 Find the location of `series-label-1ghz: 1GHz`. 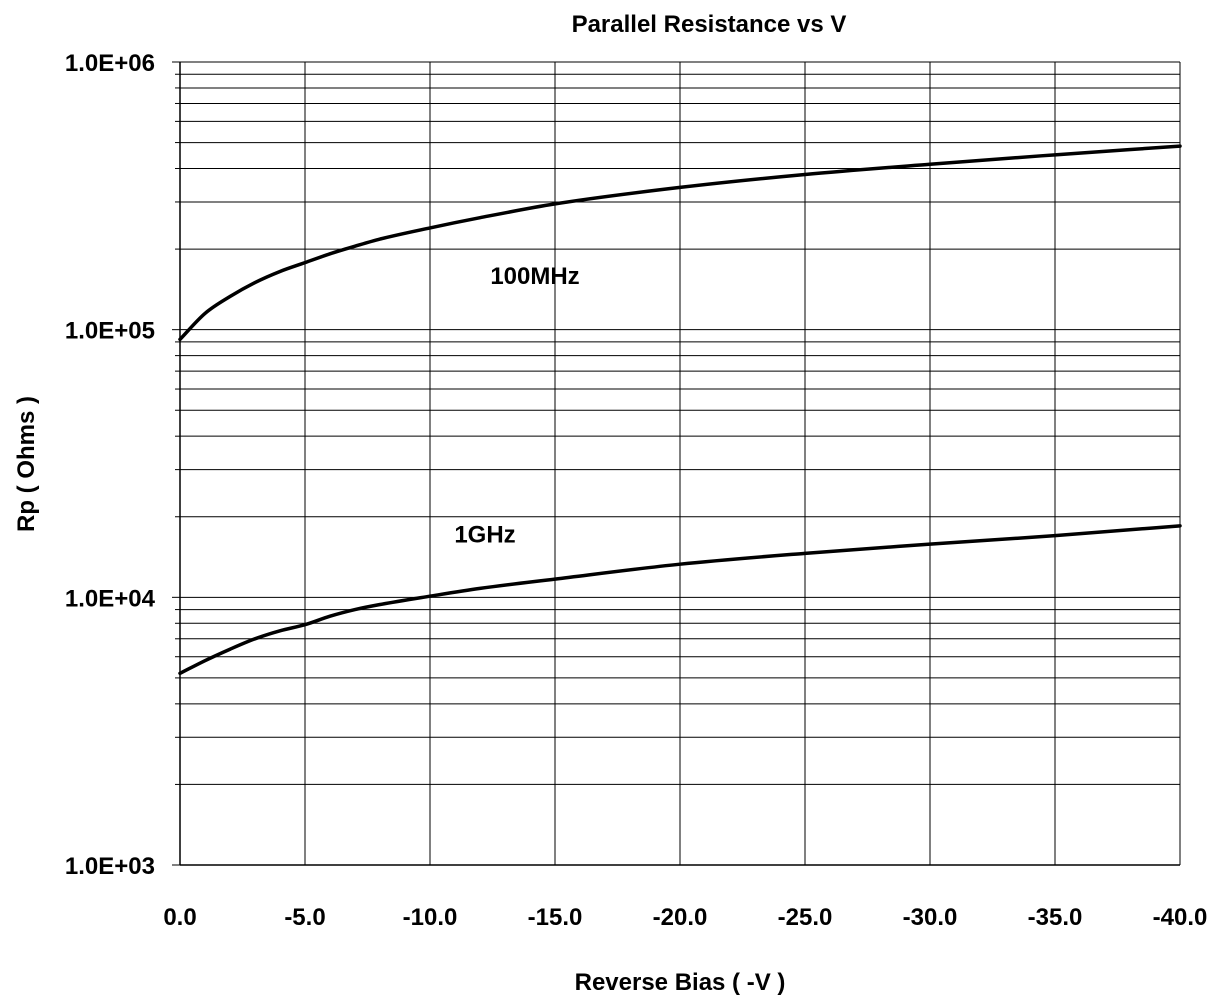

series-label-1ghz: 1GHz is located at coordinates (484, 535).